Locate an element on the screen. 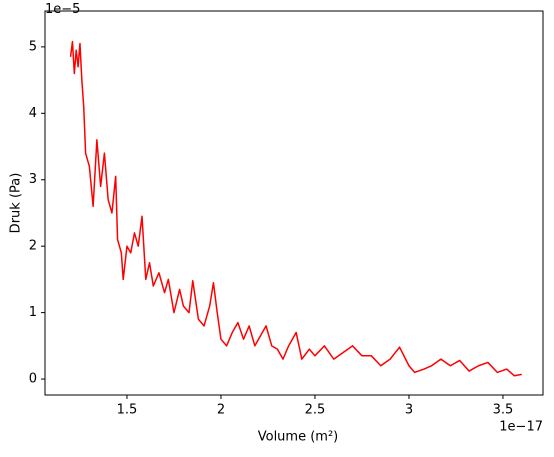  y-offset-text: 1e−5 is located at coordinates (62, 9).